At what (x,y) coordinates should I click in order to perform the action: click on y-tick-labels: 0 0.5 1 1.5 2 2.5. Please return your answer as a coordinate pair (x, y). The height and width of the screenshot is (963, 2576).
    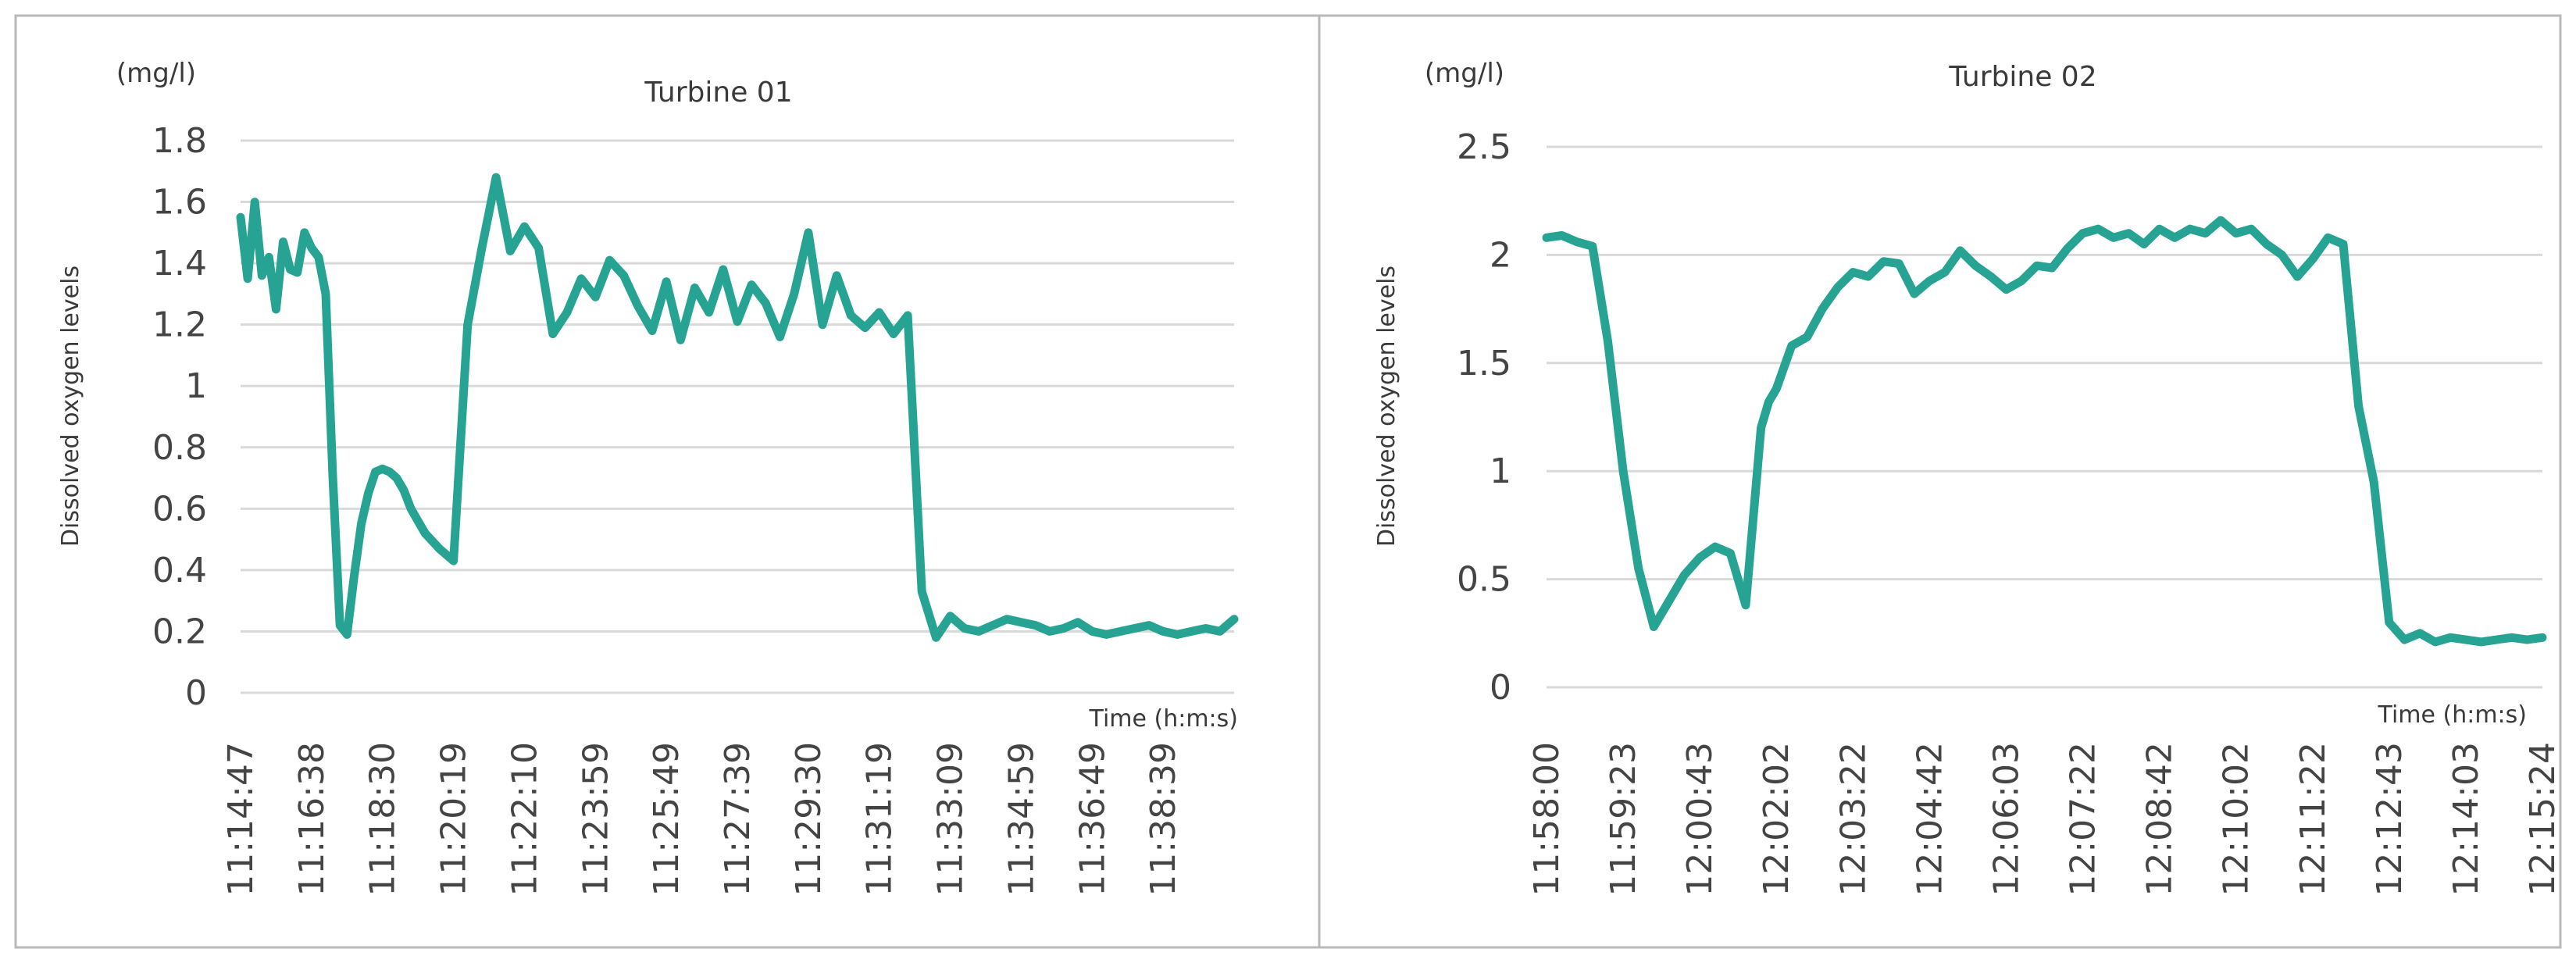
    Looking at the image, I should click on (1484, 418).